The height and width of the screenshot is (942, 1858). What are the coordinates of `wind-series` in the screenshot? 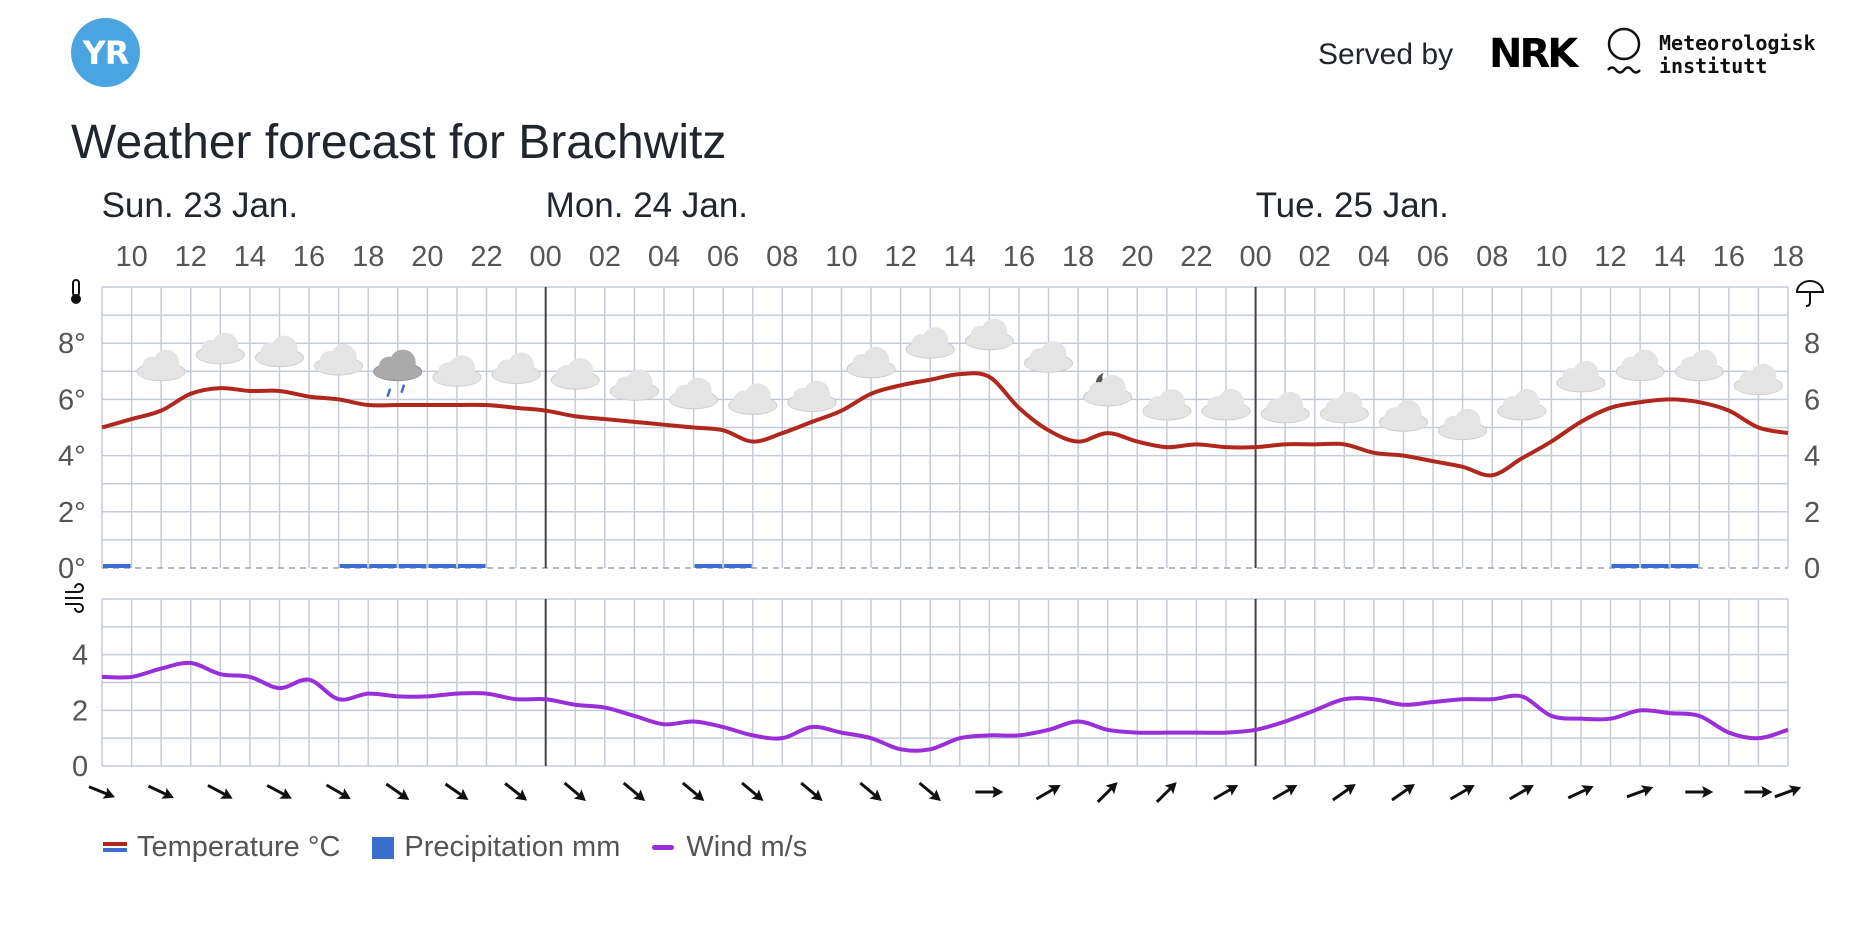 It's located at (945, 706).